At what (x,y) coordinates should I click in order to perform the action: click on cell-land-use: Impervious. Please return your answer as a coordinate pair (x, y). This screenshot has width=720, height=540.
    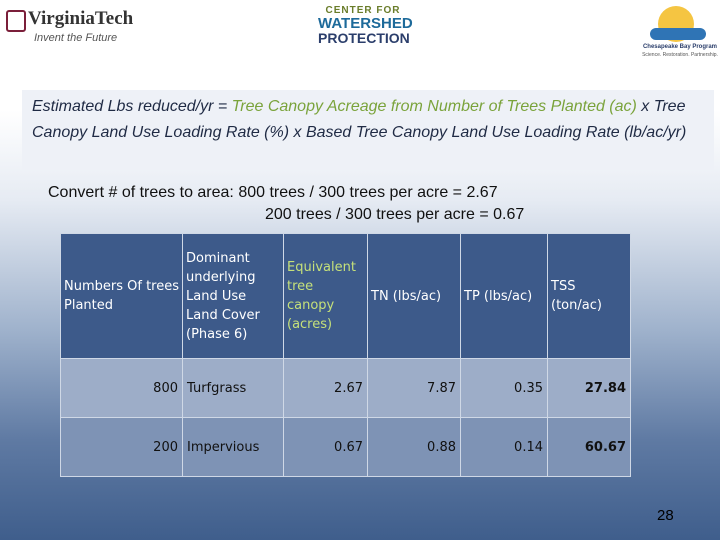
    Looking at the image, I should click on (233, 447).